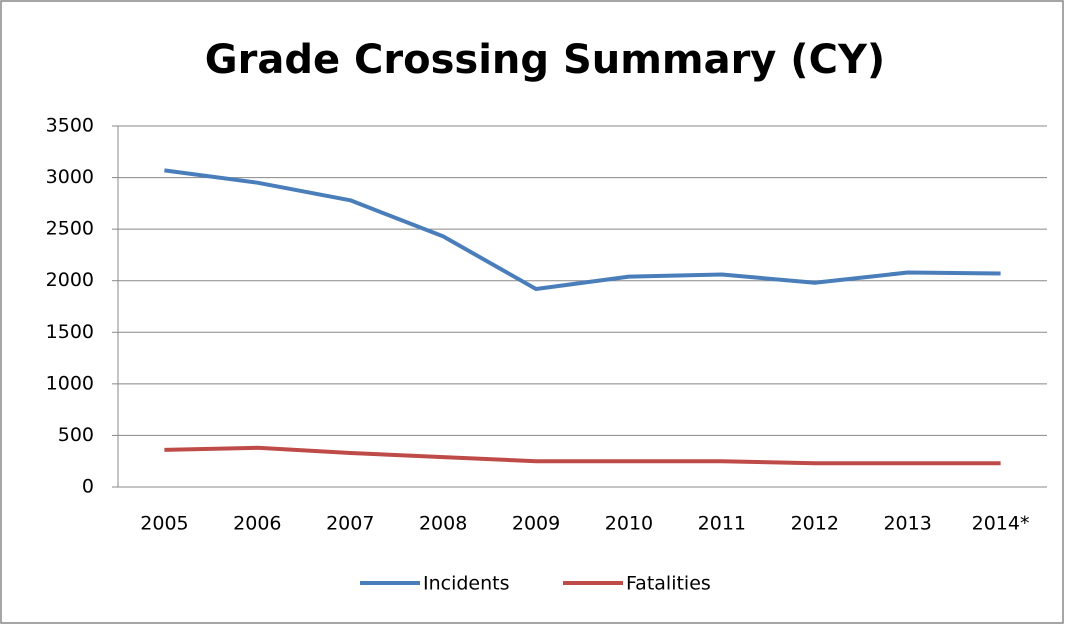  I want to click on x-tick-label: 2009, so click(536, 524).